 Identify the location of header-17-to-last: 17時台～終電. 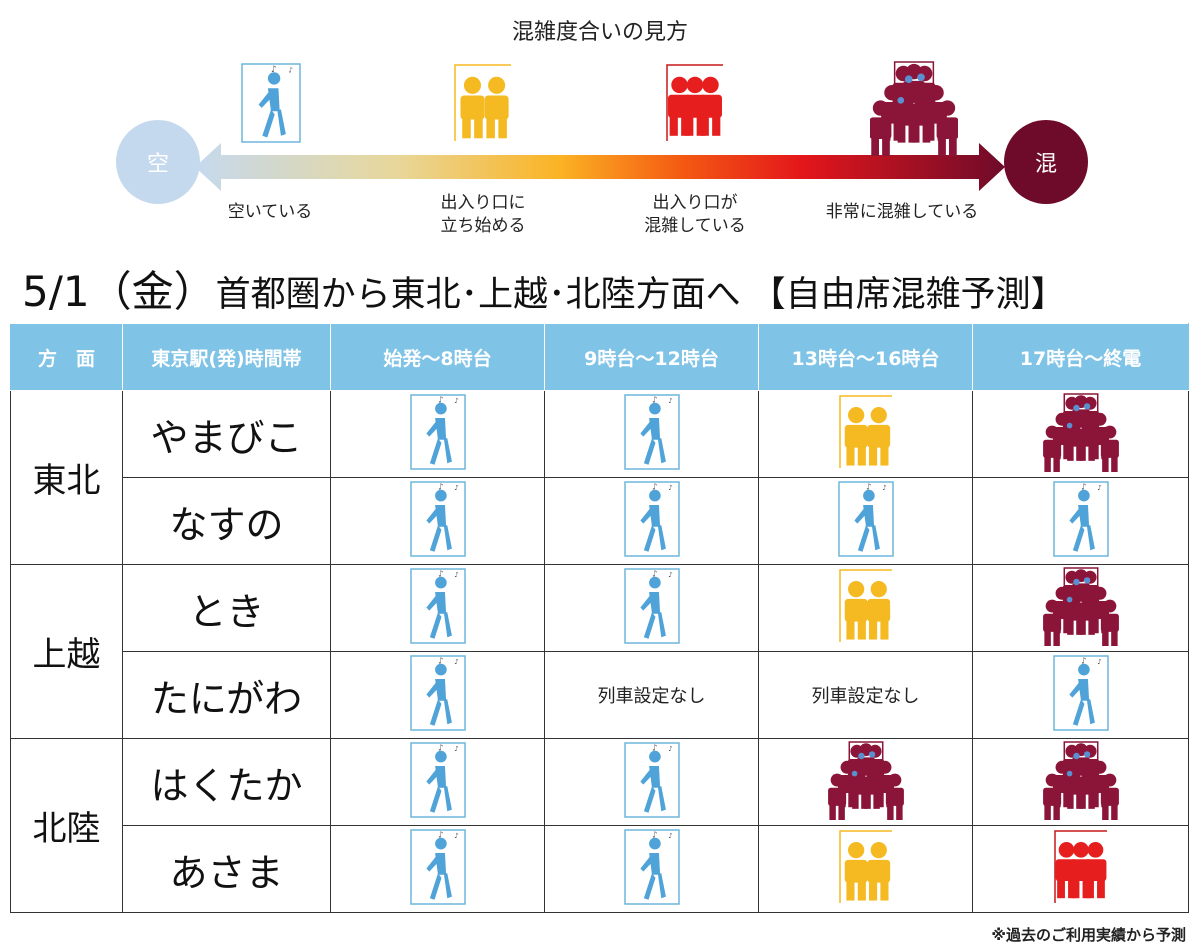
(1080, 357).